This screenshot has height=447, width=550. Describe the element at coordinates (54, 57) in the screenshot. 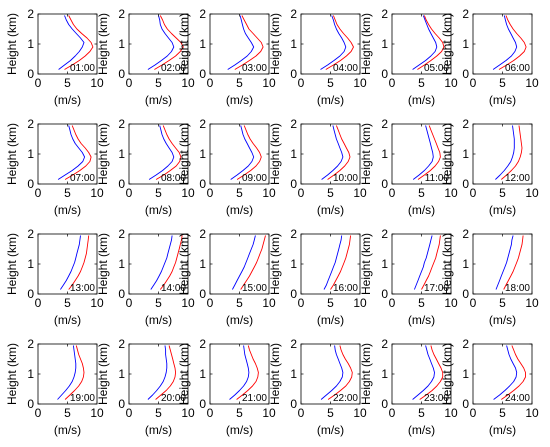

I see `panel-0100: 0 5 10 0 1 2 01:00 (m/s) Height (km)` at that location.